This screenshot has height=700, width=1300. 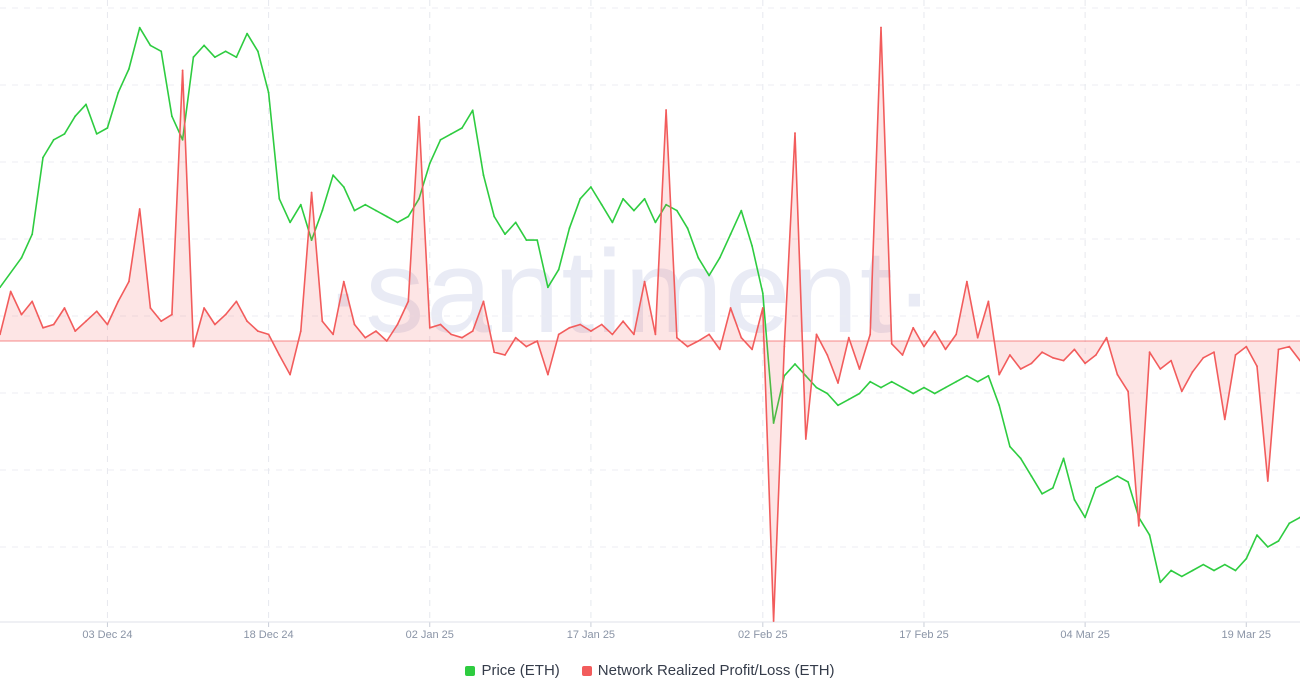 I want to click on x-tick-label: 19 Mar 25, so click(x=1247, y=634).